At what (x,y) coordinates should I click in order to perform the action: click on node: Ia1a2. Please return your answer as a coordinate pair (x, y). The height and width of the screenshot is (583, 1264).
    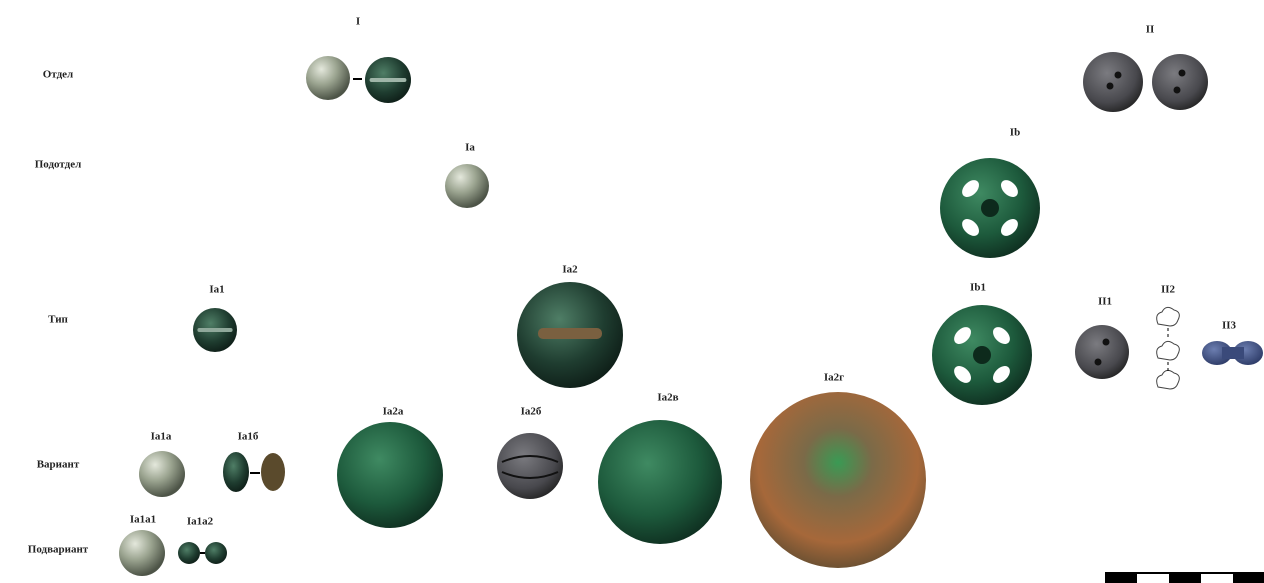
    Looking at the image, I should click on (202, 540).